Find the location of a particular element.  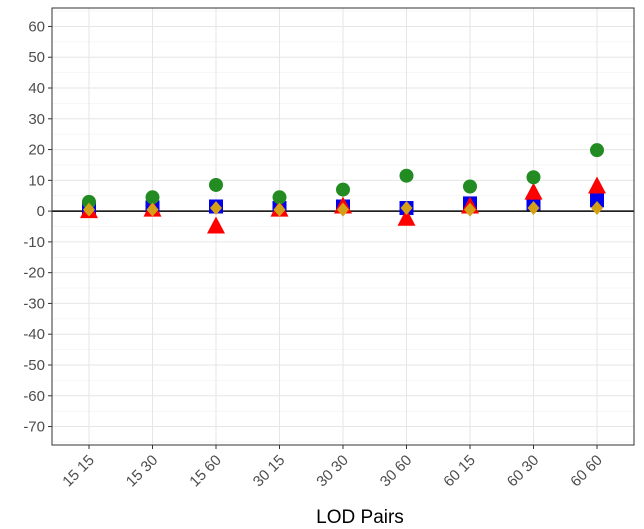

x-tick-label: 30 60 is located at coordinates (396, 471).